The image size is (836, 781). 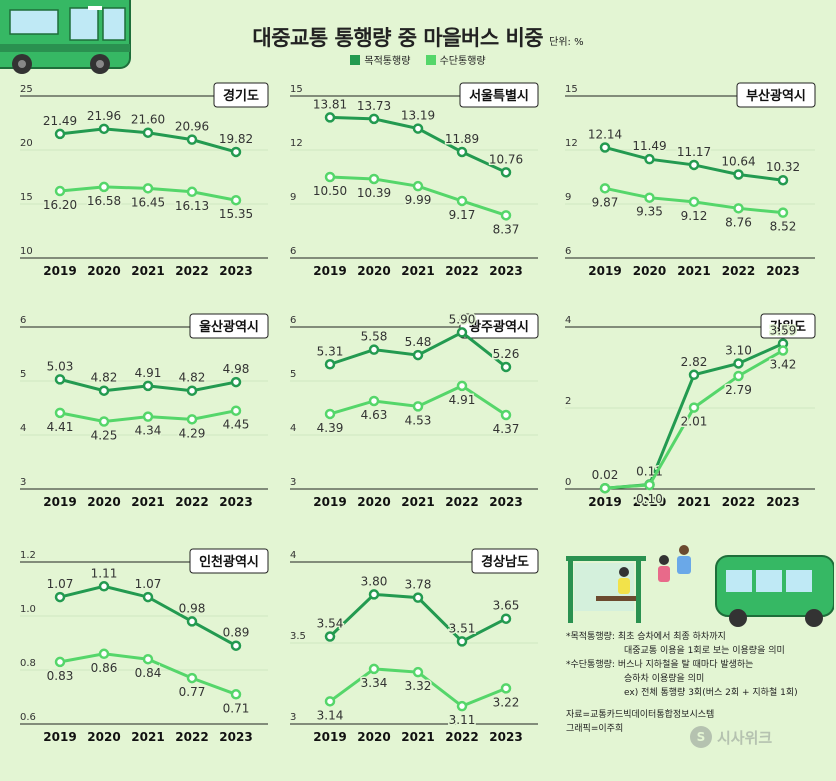 What do you see at coordinates (104, 201) in the screenshot?
I see `data-label: 16.58` at bounding box center [104, 201].